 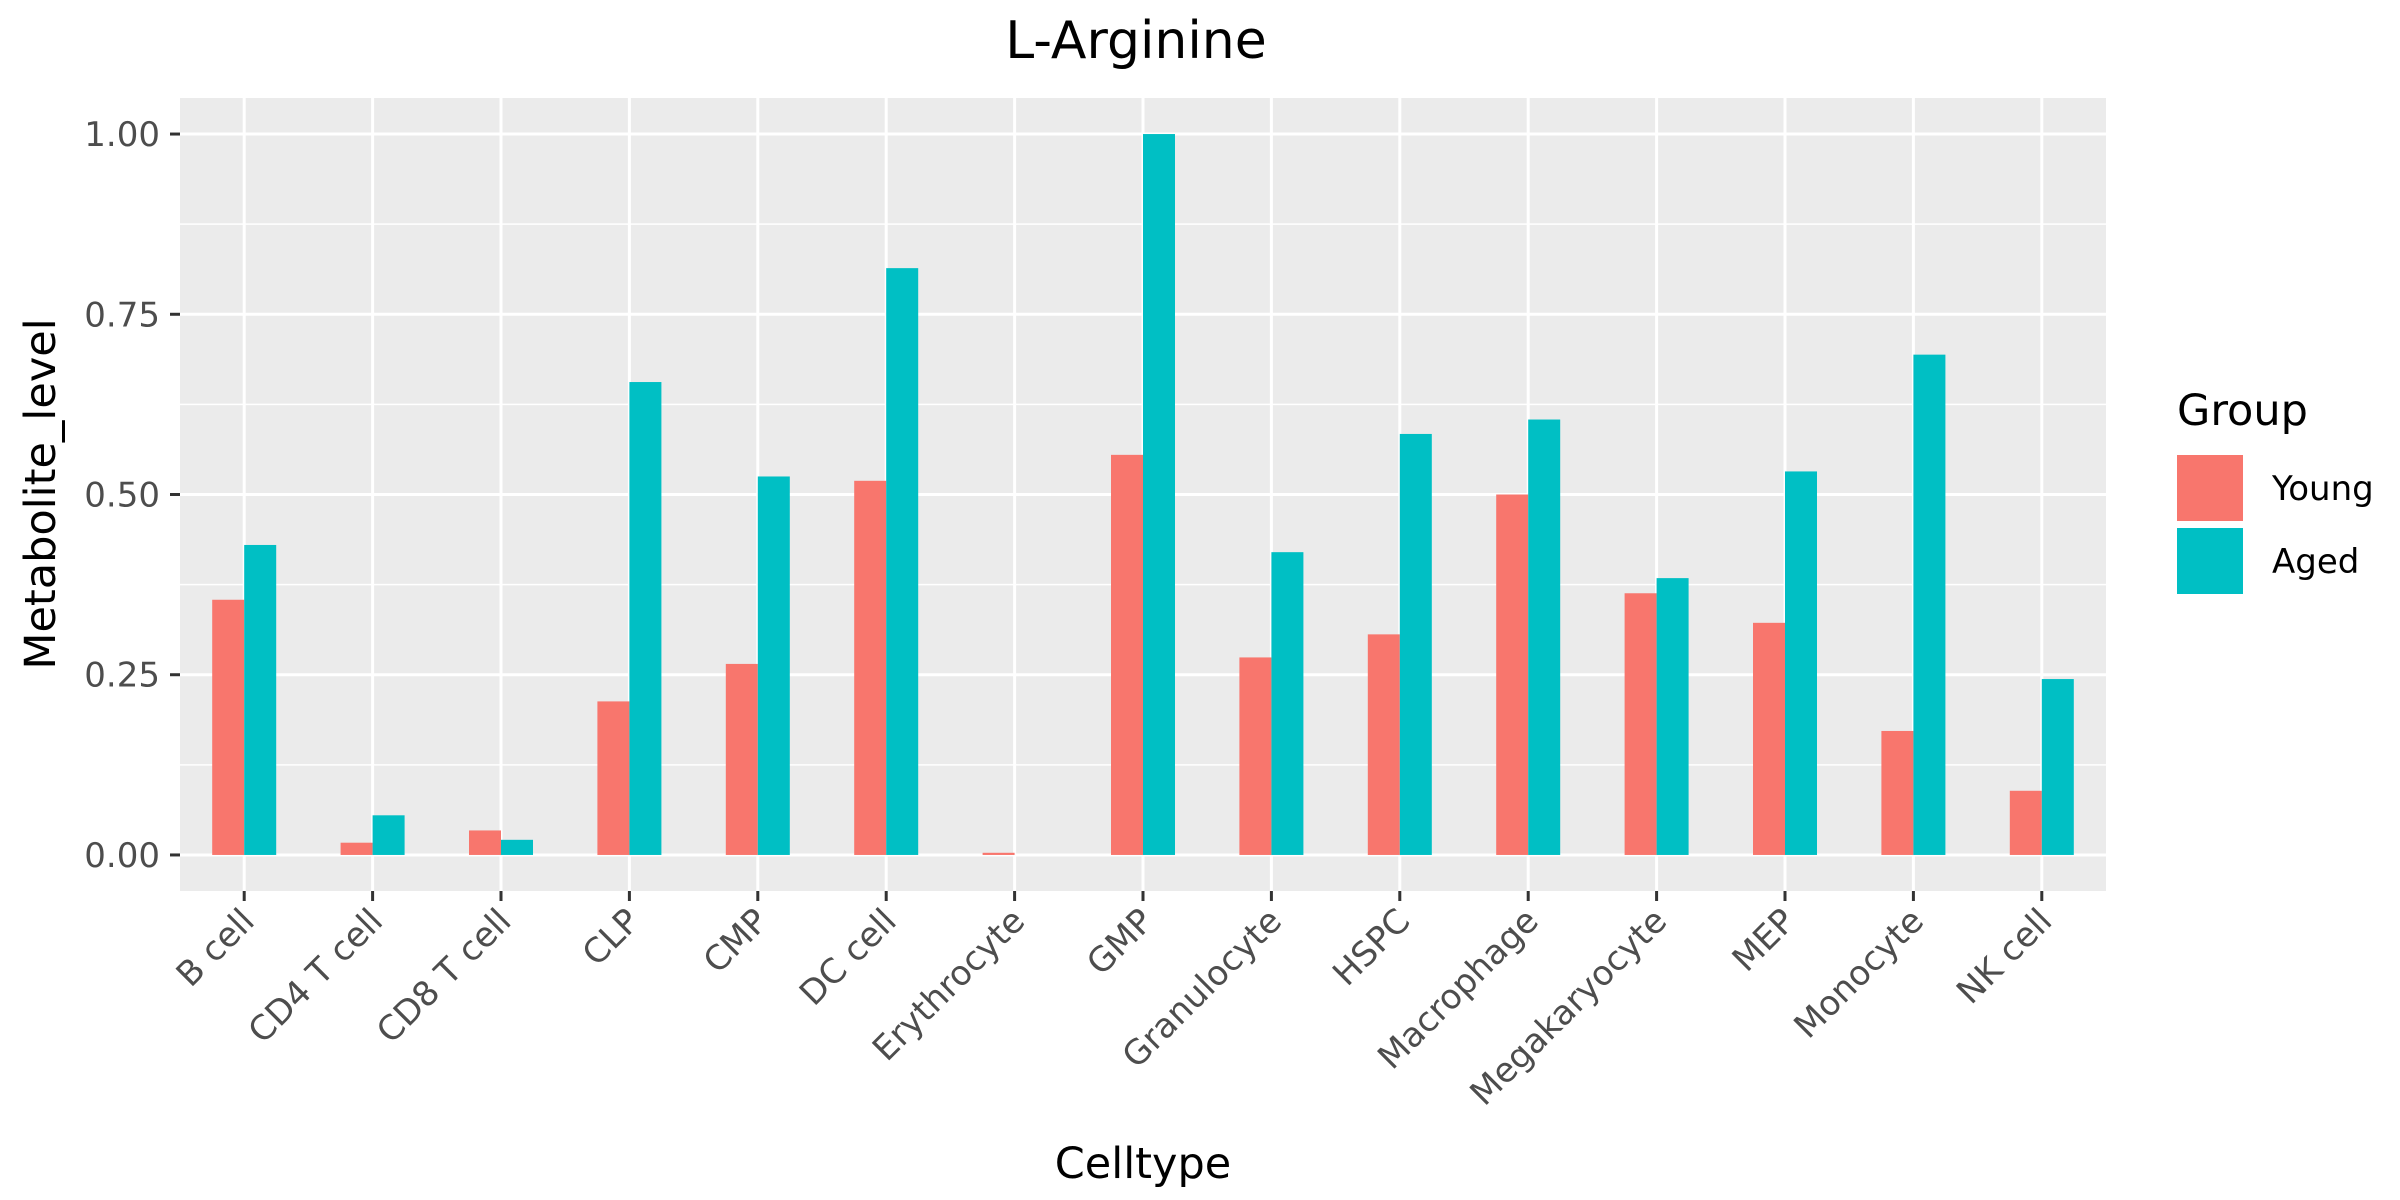 I want to click on x-tick-label: NK cell, so click(x=2004, y=956).